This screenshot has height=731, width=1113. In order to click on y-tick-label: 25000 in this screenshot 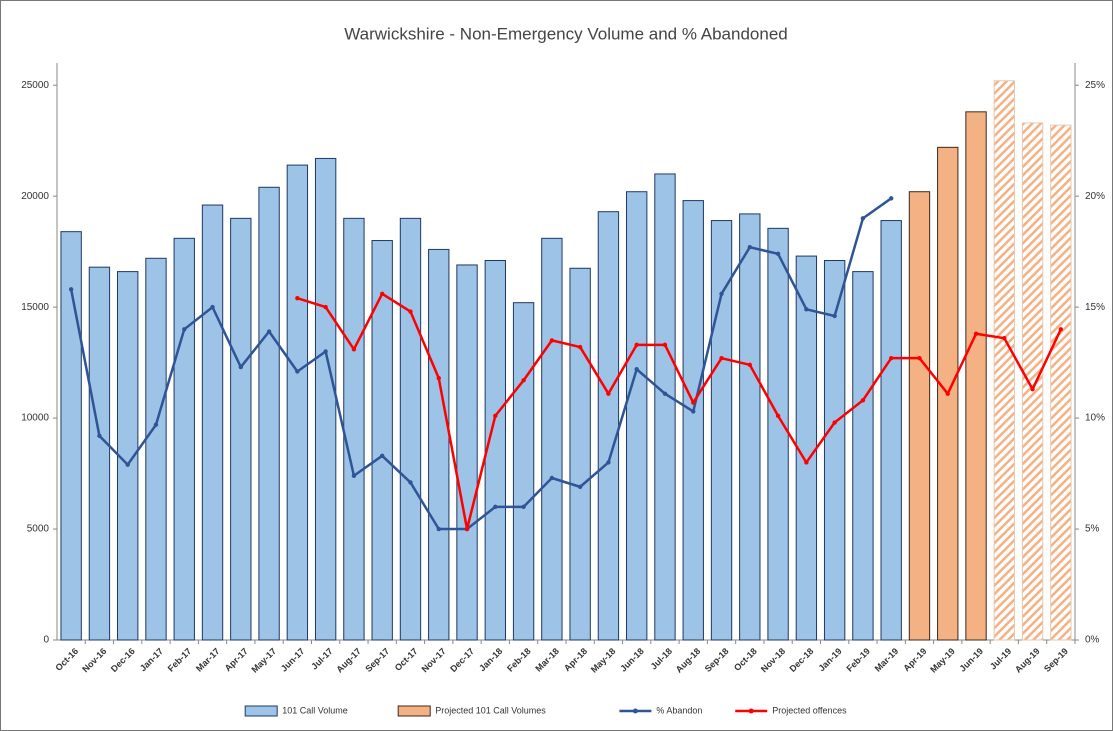, I will do `click(35, 85)`.